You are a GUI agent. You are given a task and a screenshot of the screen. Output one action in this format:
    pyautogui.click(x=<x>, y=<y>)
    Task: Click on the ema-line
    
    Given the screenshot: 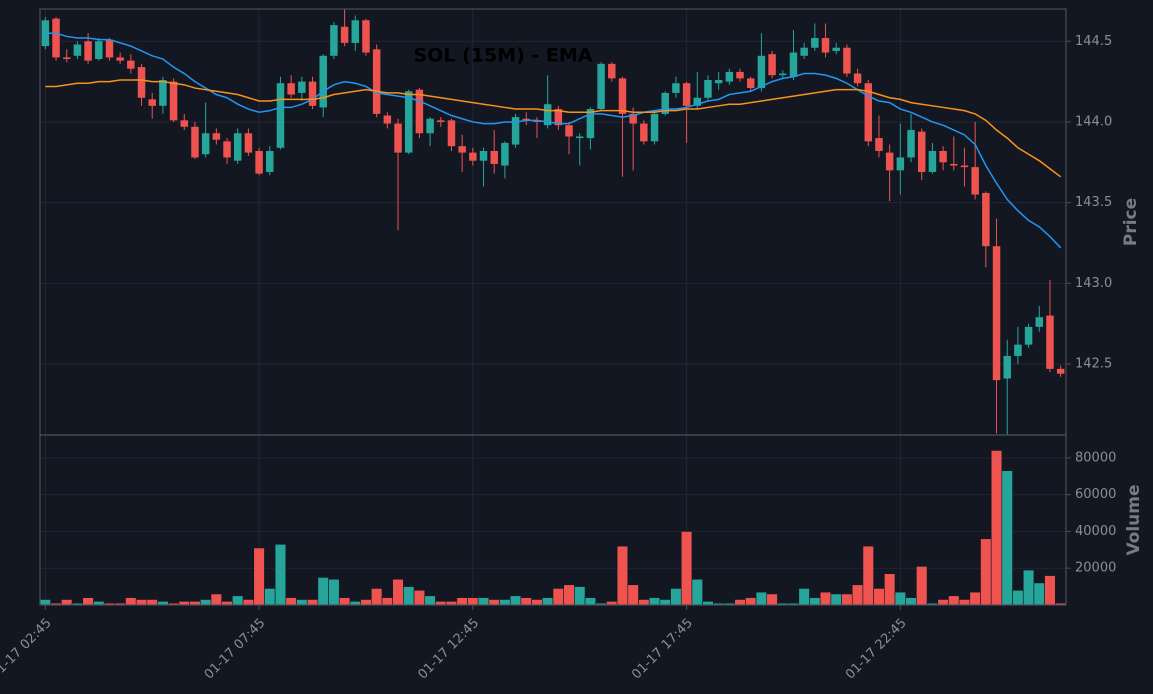 What is the action you would take?
    pyautogui.click(x=553, y=128)
    